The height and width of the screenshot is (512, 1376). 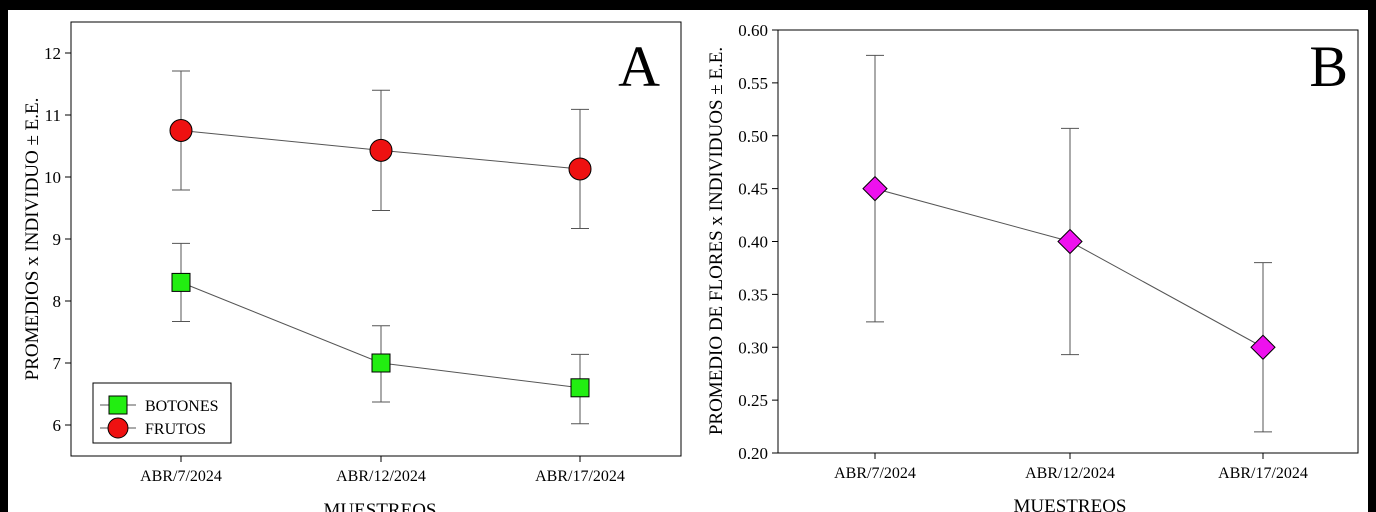 I want to click on panel-a-x-tick-label: ABR/17/2024, so click(x=580, y=476).